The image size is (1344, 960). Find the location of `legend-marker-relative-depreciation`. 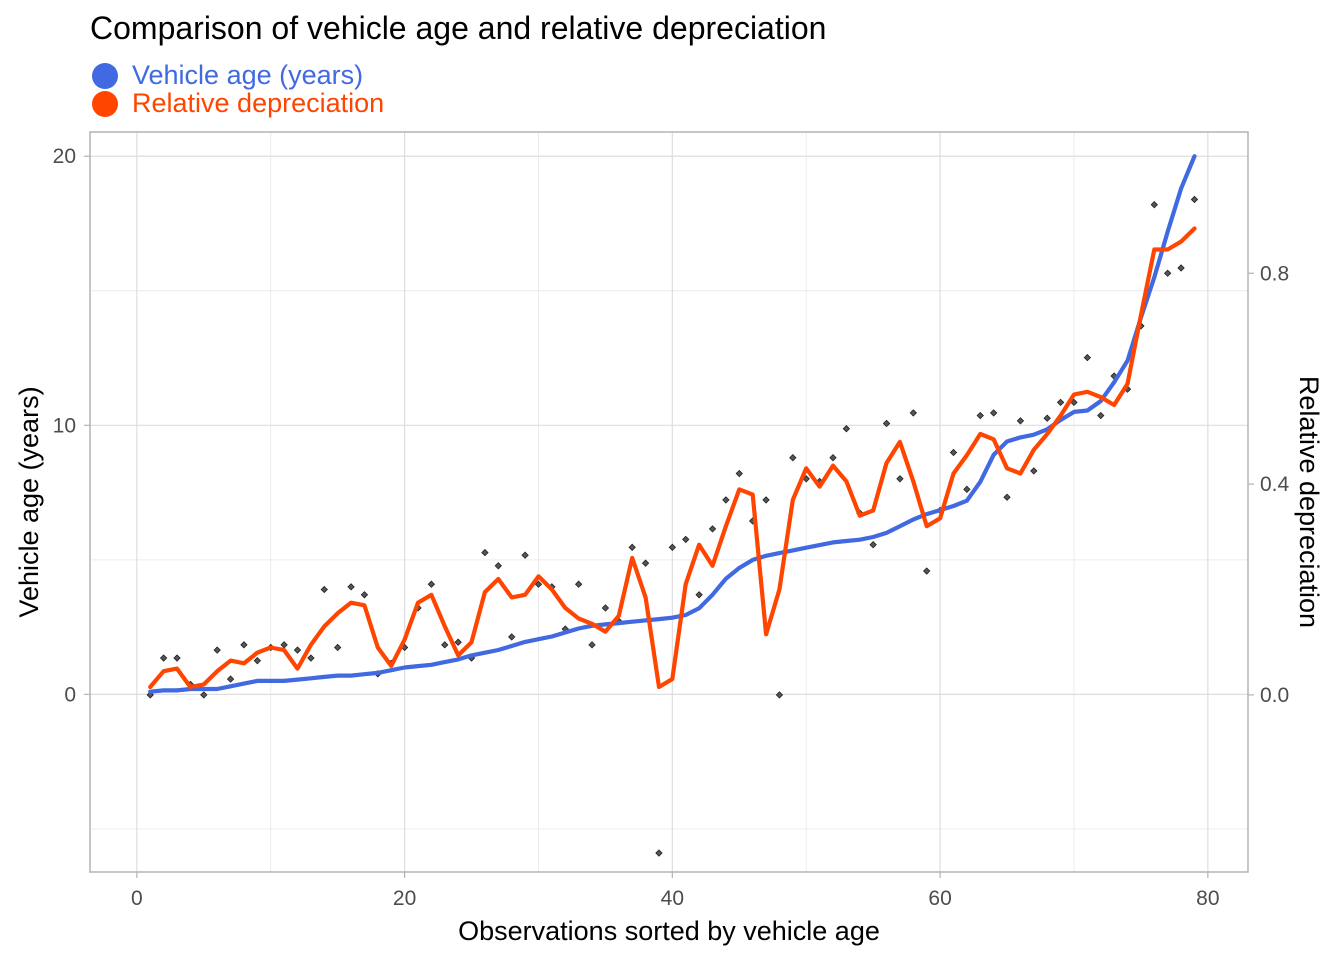

legend-marker-relative-depreciation is located at coordinates (105, 103).